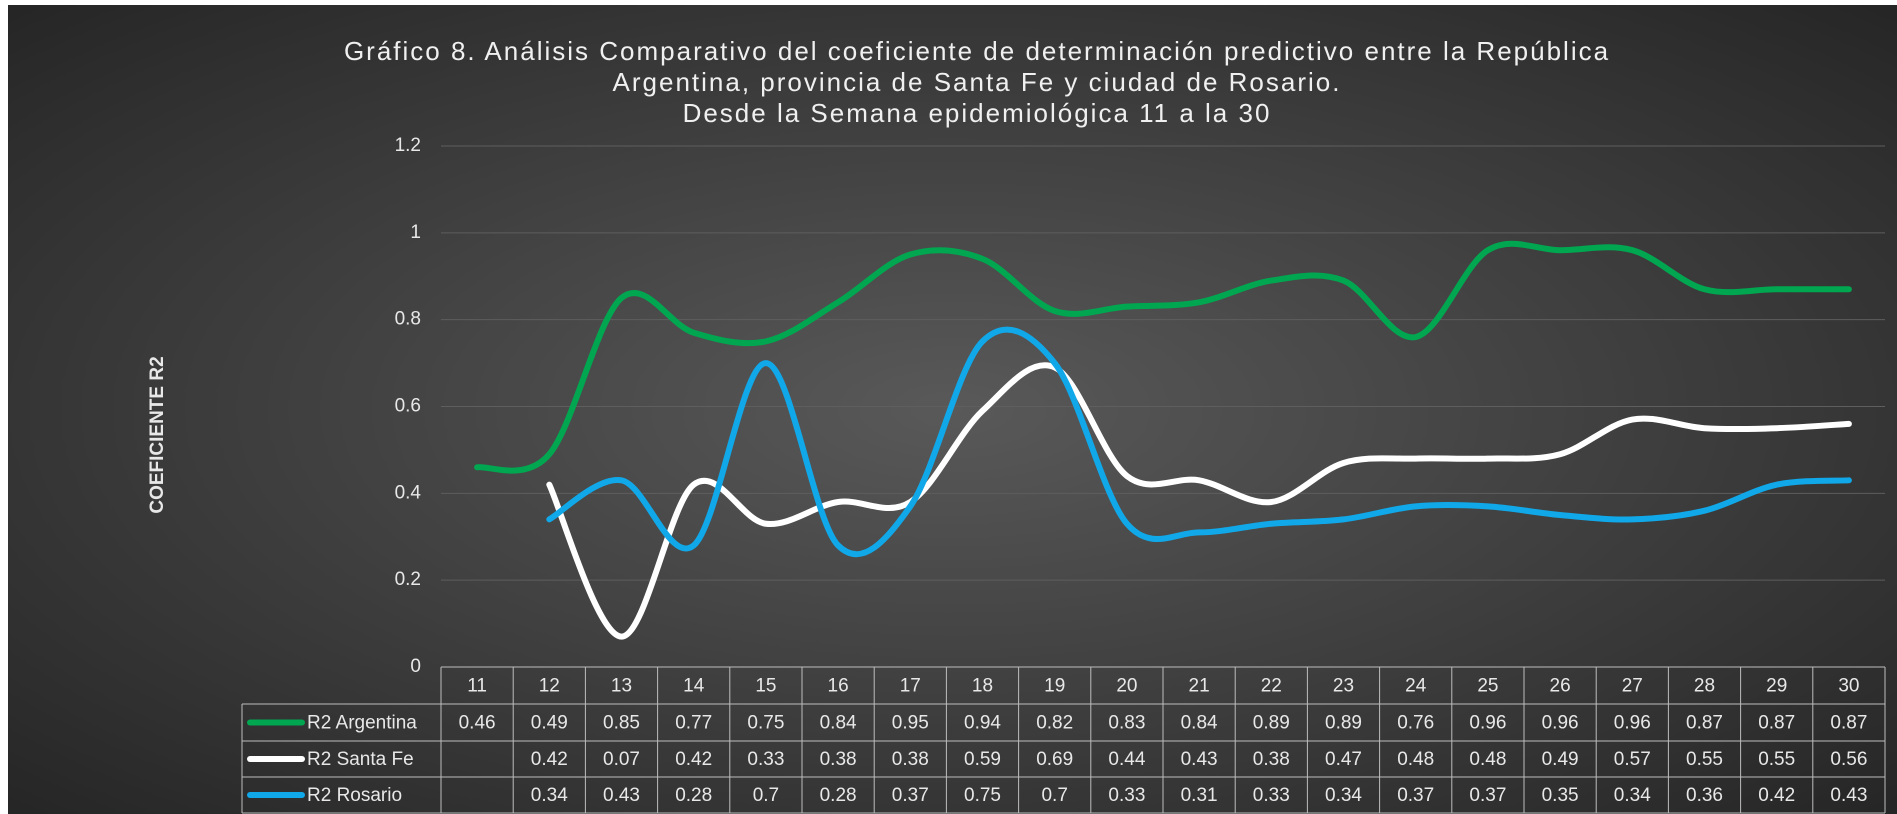  What do you see at coordinates (1054, 723) in the screenshot?
I see `table-value: 0.82` at bounding box center [1054, 723].